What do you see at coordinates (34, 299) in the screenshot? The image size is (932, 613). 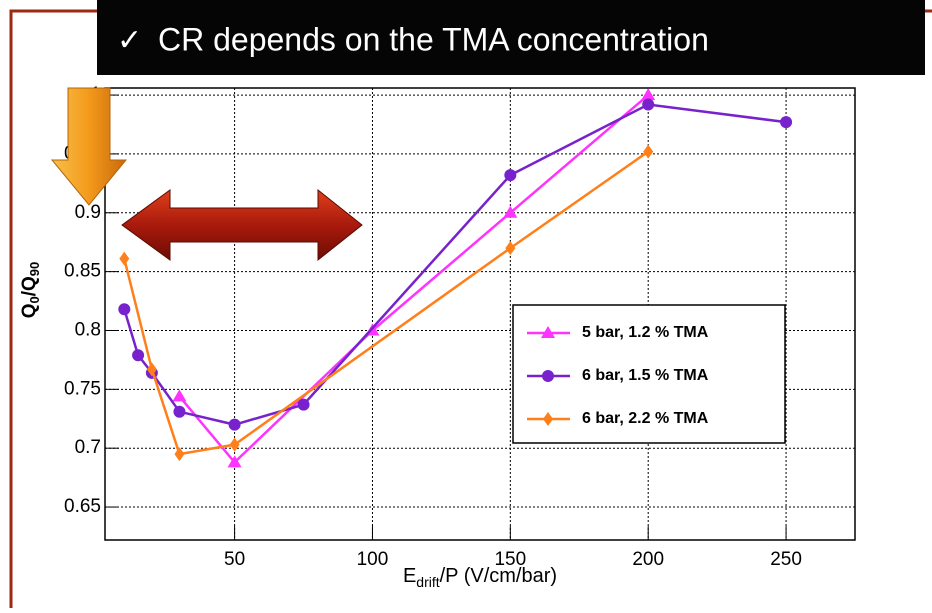 I see `y-axis-label-part: 0` at bounding box center [34, 299].